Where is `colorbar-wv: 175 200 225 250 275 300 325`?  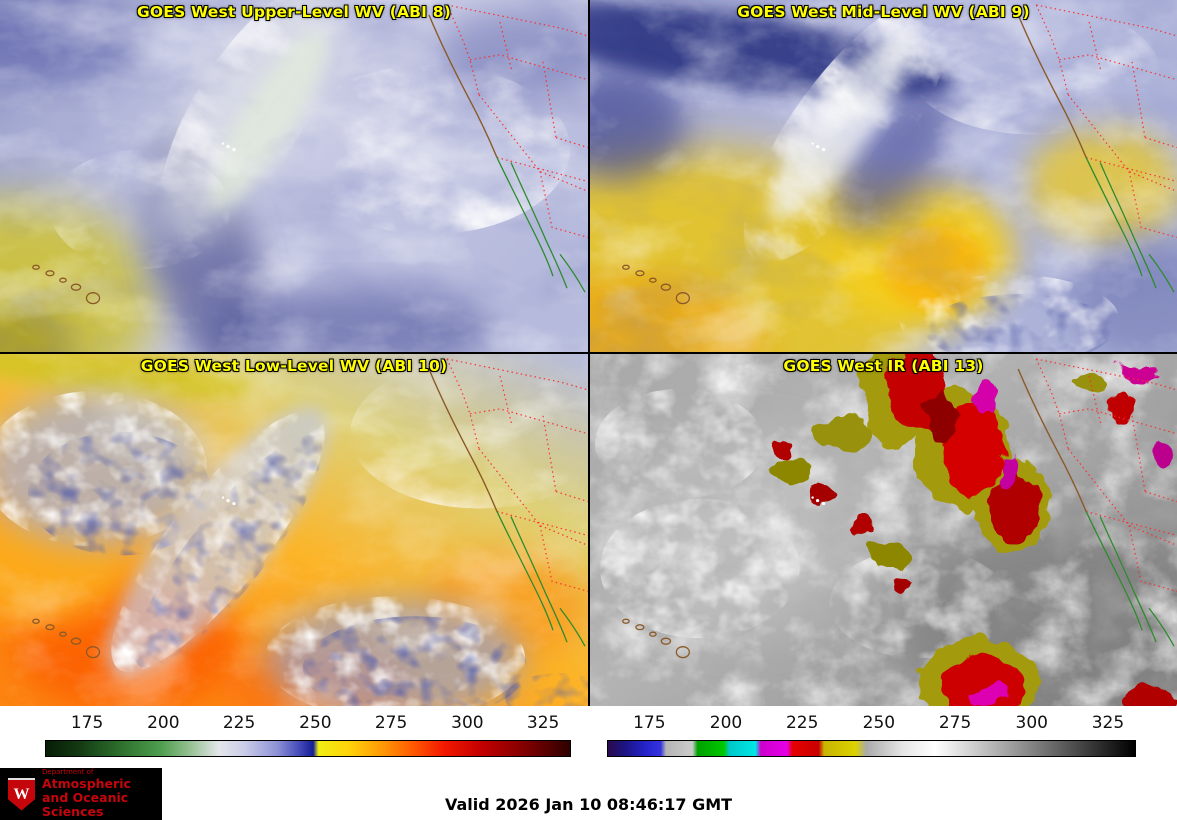
colorbar-wv: 175 200 225 250 275 300 325 is located at coordinates (308, 736).